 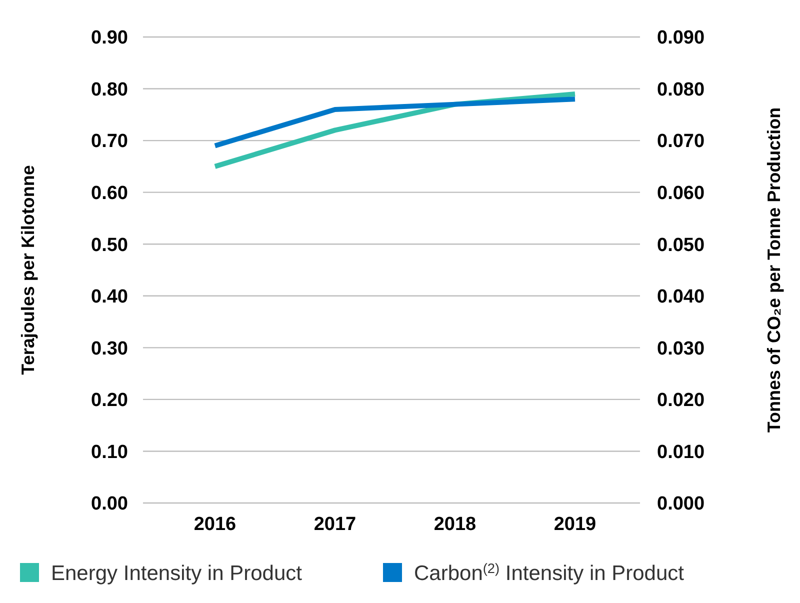 I want to click on y-tick-label: 0.20, so click(x=109, y=401).